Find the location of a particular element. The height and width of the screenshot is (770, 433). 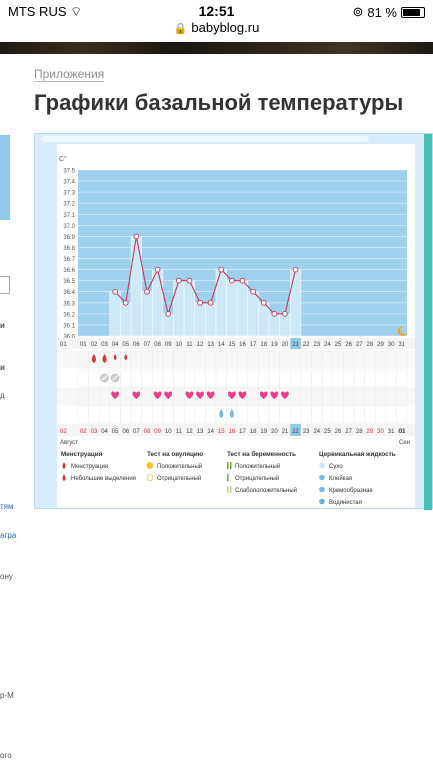

x-tick-label: 31 is located at coordinates (401, 345).